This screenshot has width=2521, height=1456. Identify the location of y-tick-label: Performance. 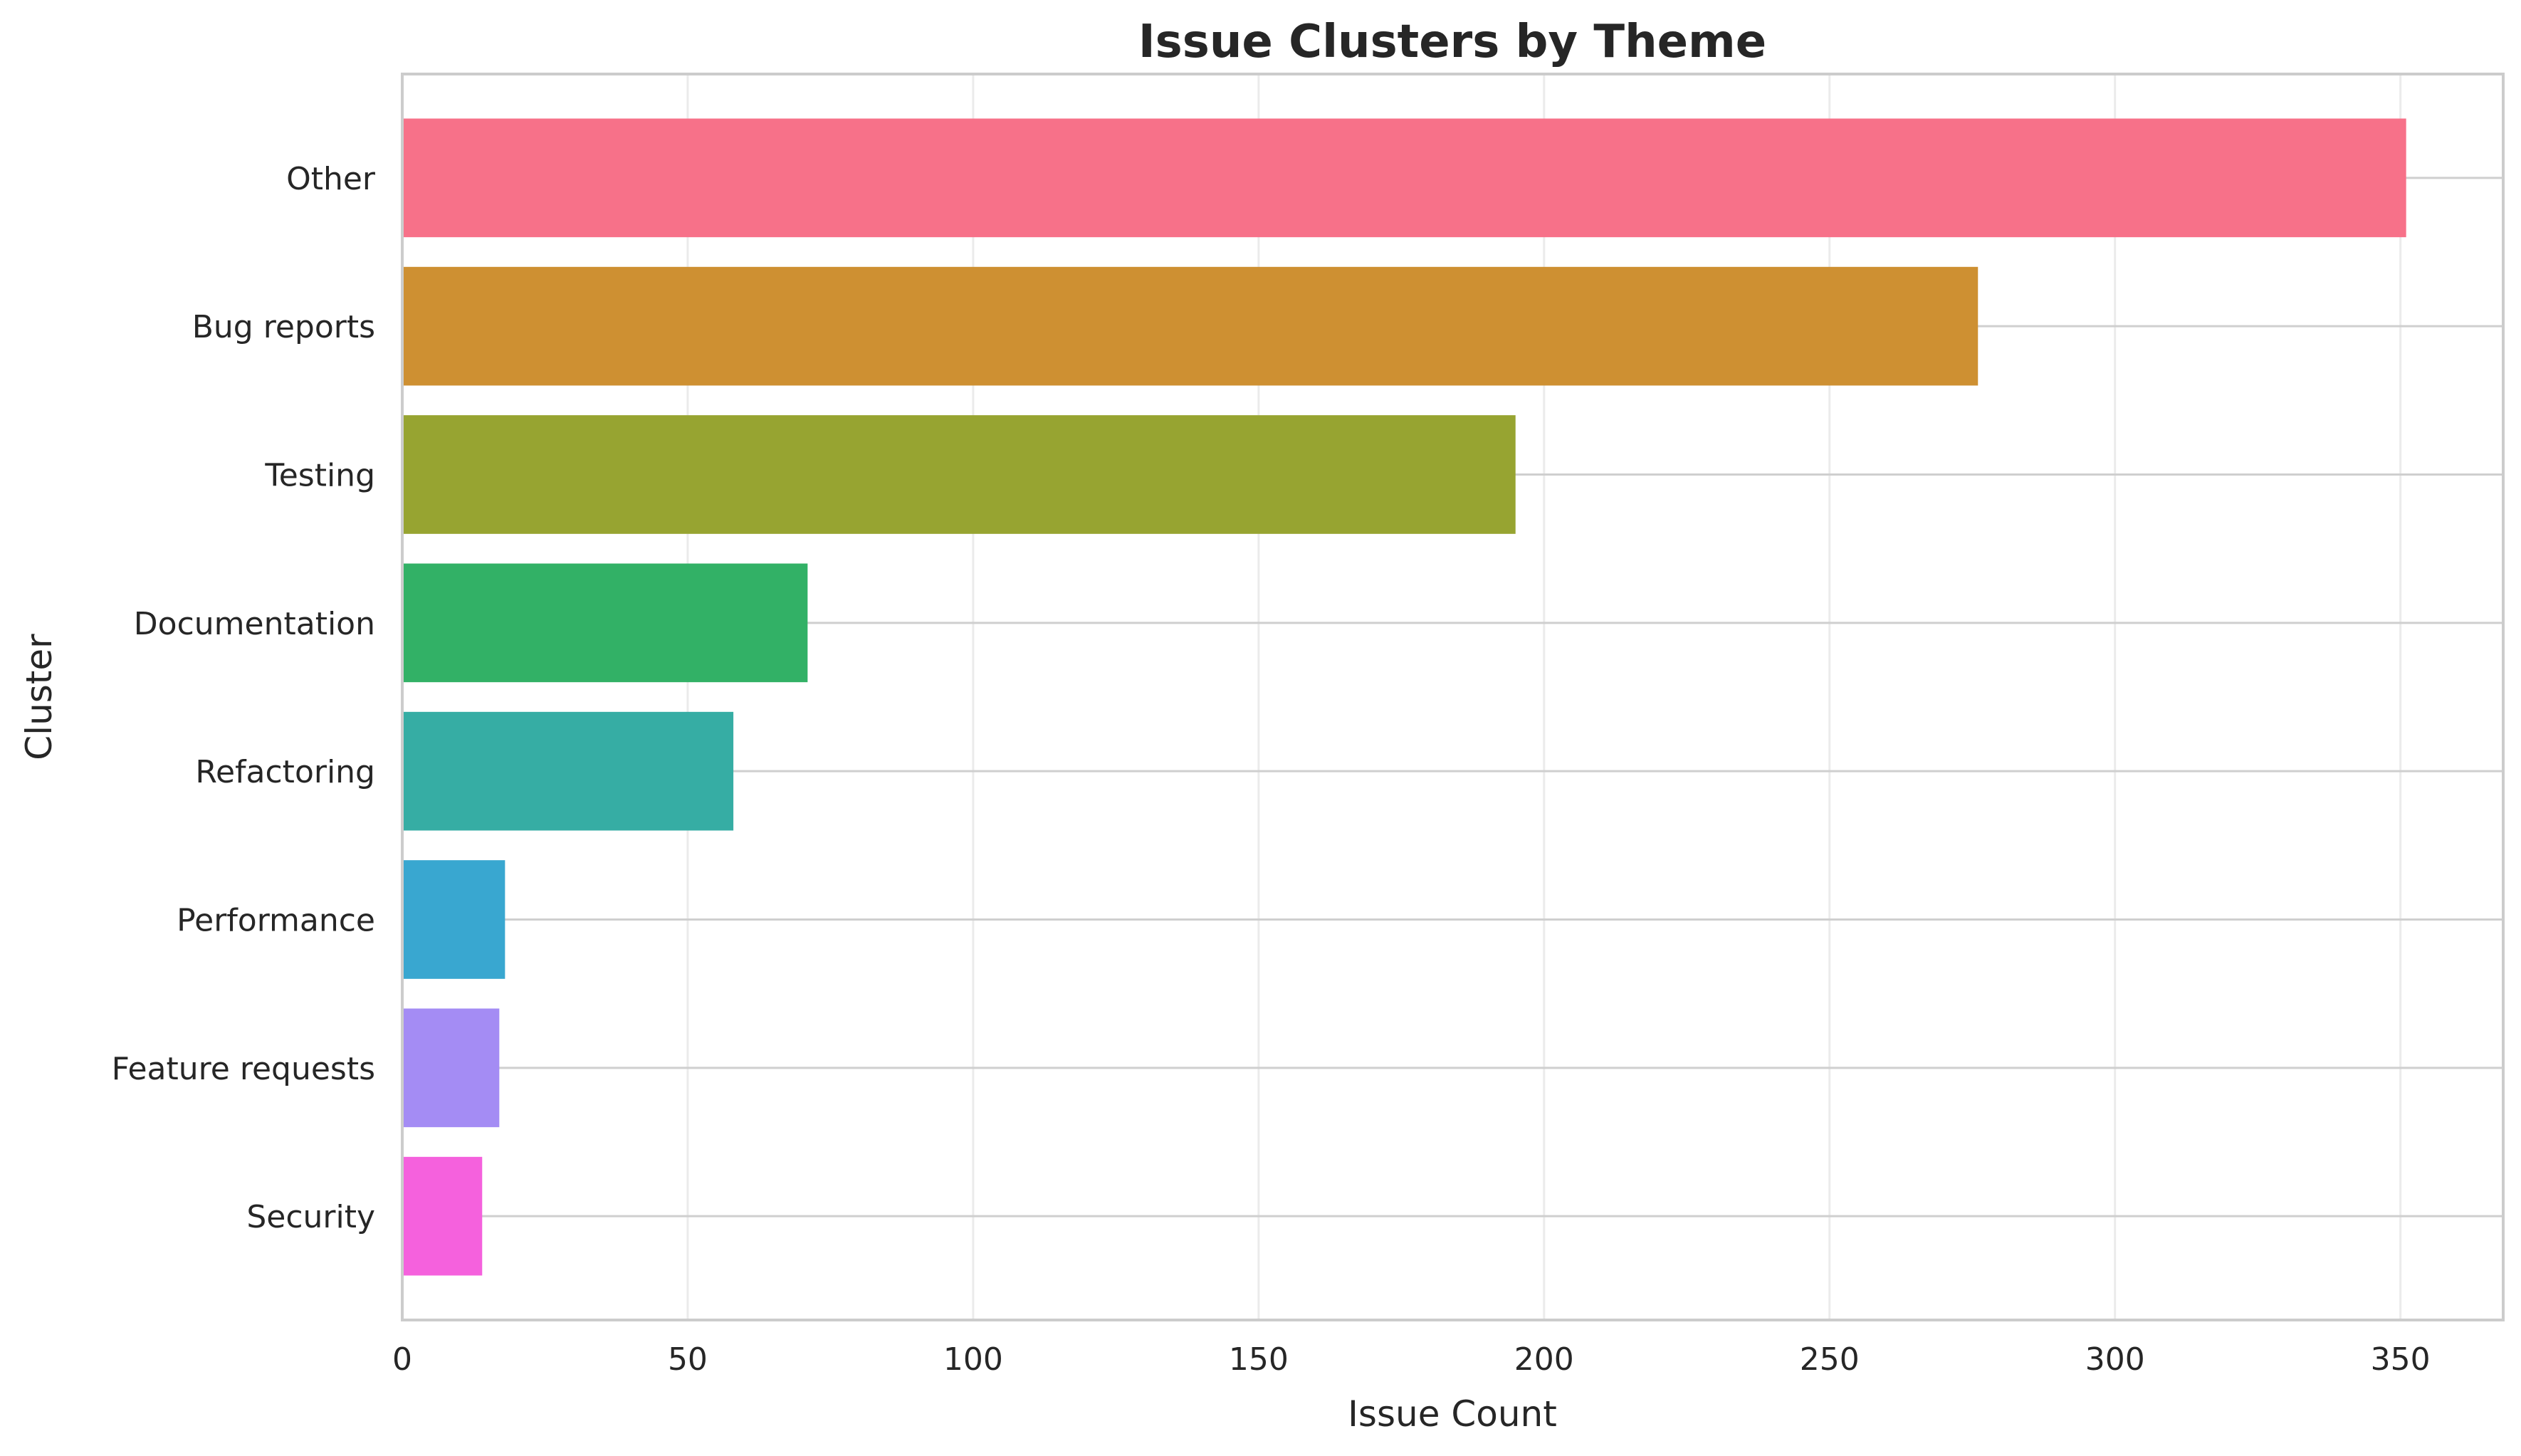
(276, 921).